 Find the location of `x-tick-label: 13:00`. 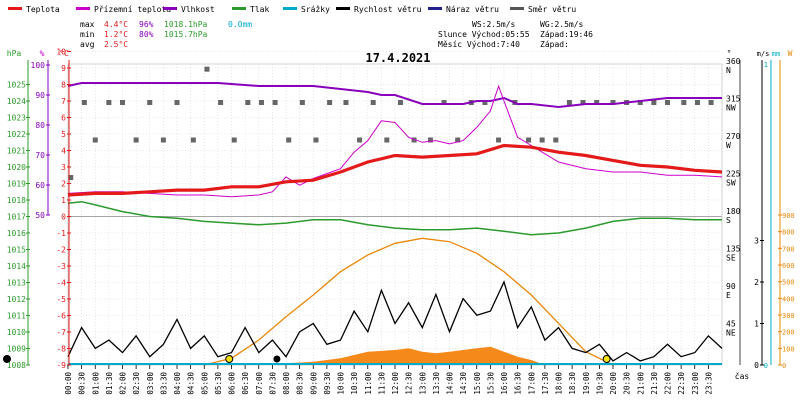

x-tick-label: 13:00 is located at coordinates (422, 383).